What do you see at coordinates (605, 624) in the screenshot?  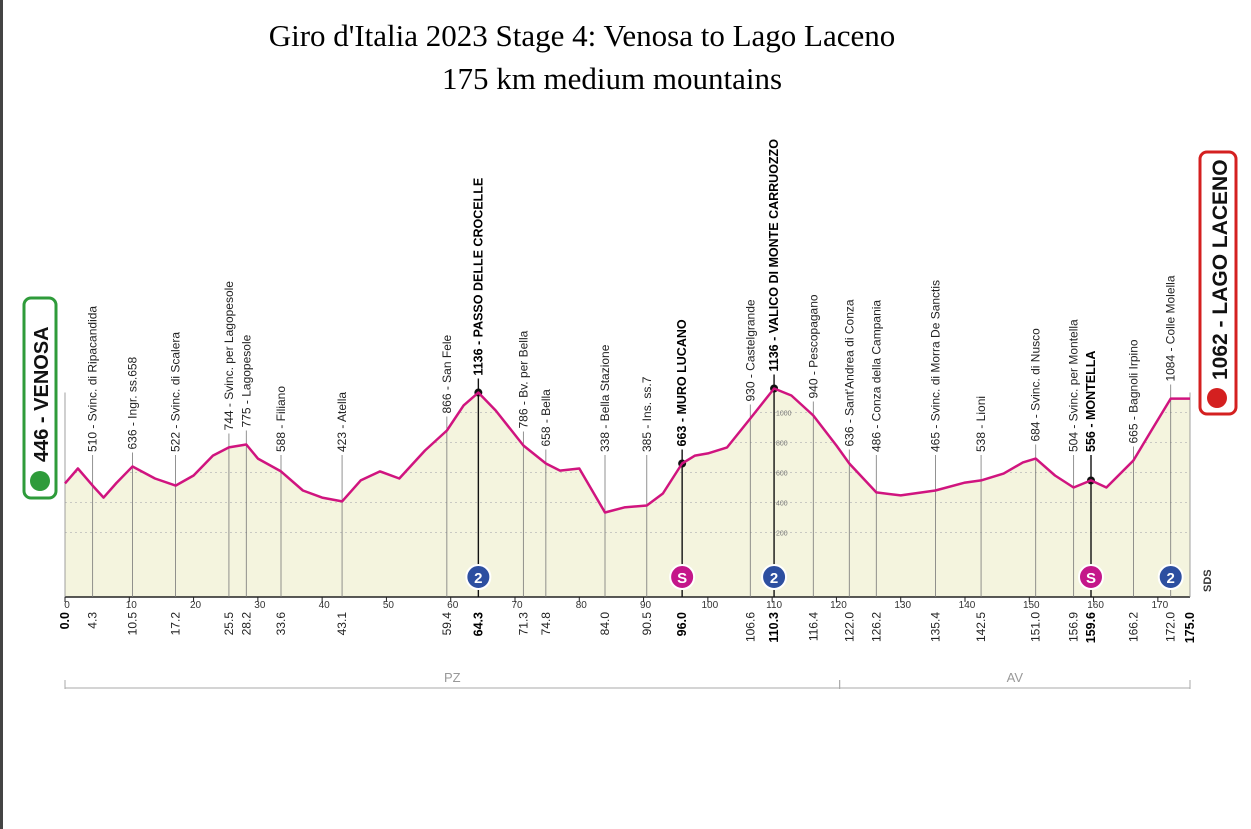 I see `waypoint-km: 84.0` at bounding box center [605, 624].